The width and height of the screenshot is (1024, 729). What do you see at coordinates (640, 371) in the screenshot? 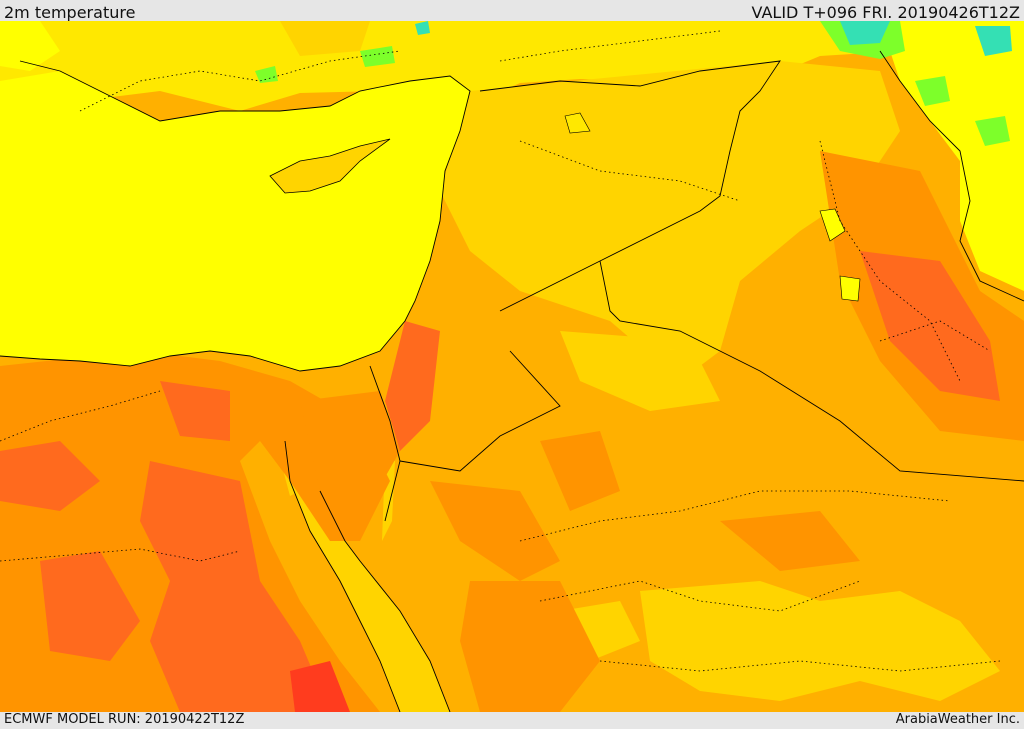
I see `jordan-light` at bounding box center [640, 371].